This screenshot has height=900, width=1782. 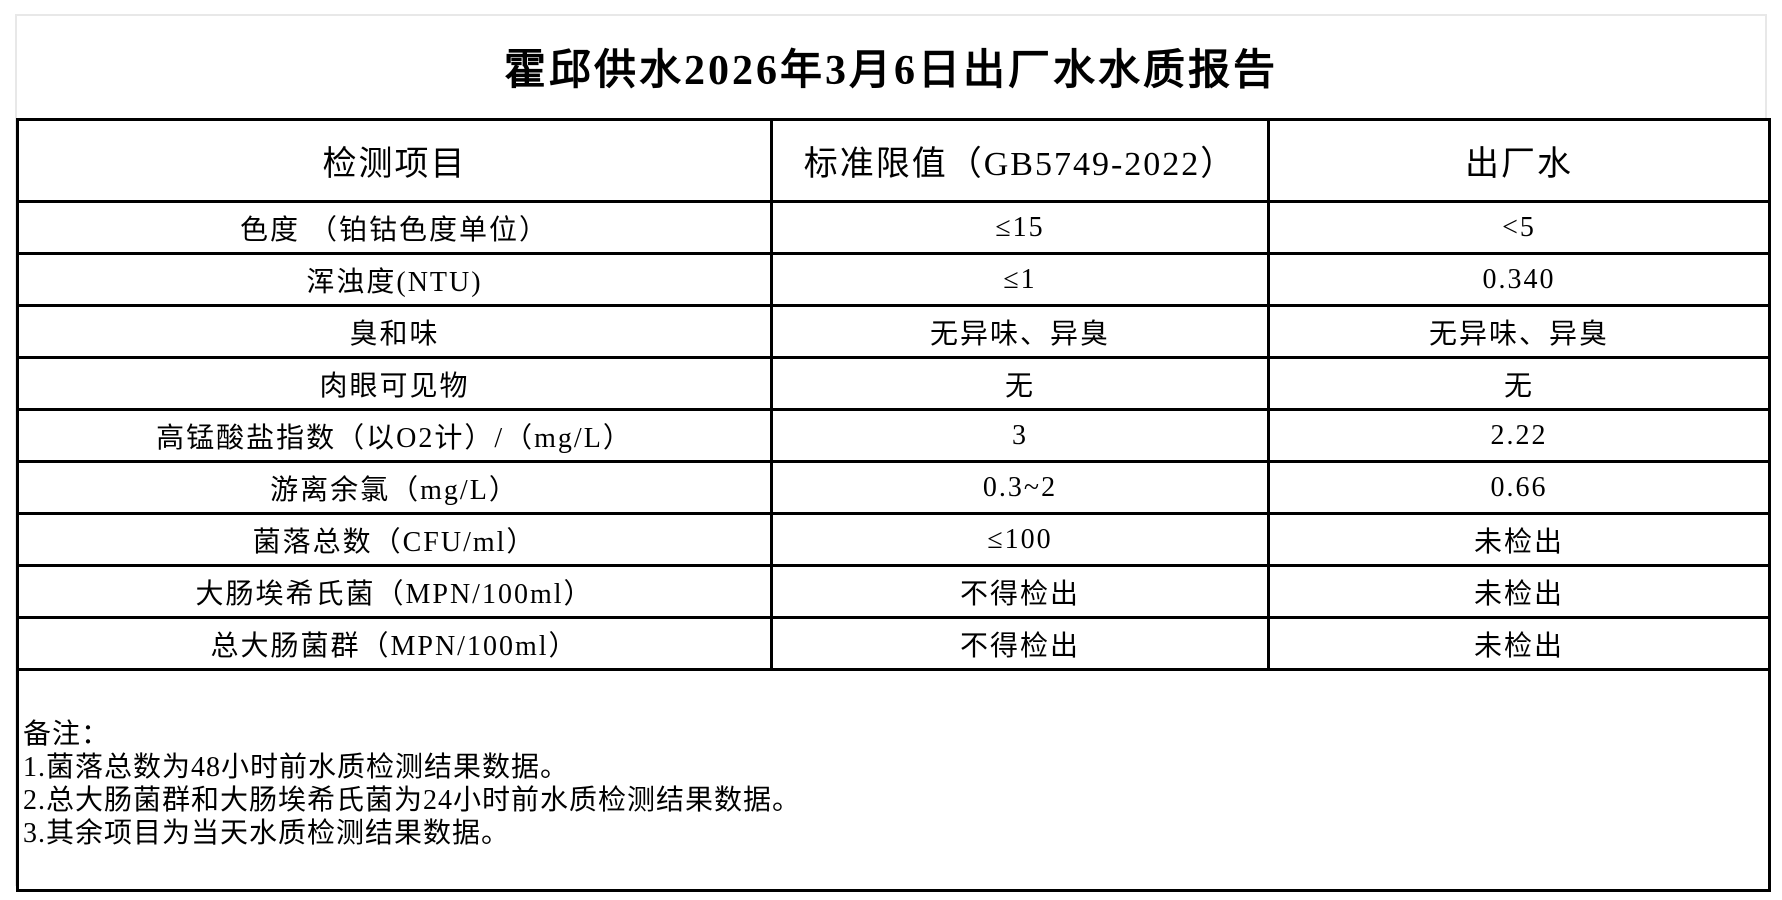 What do you see at coordinates (1020, 331) in the screenshot?
I see `standard-limit-cell: 无异味、异臭` at bounding box center [1020, 331].